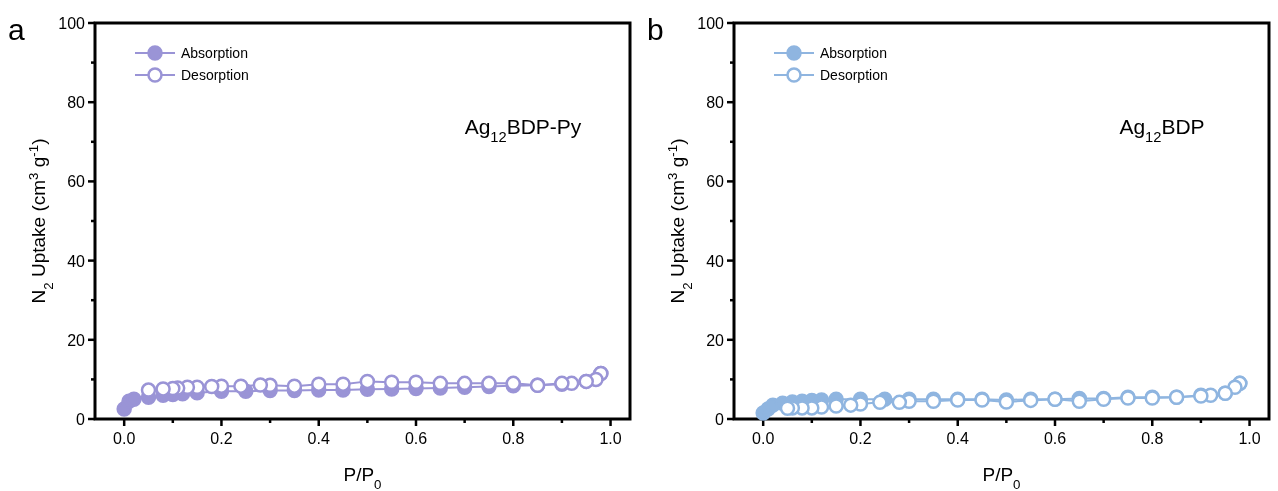  What do you see at coordinates (523, 129) in the screenshot?
I see `annotation: Ag$_{12}$BDP-Py` at bounding box center [523, 129].